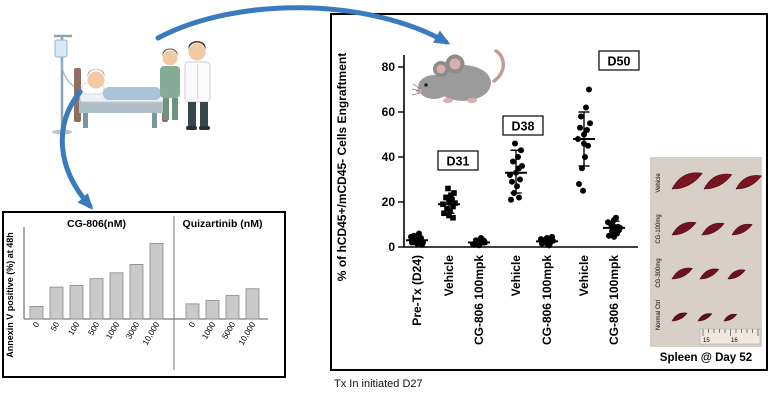 This screenshot has height=403, width=780. Describe the element at coordinates (192, 324) in the screenshot. I see `bar-x-label: 0` at that location.